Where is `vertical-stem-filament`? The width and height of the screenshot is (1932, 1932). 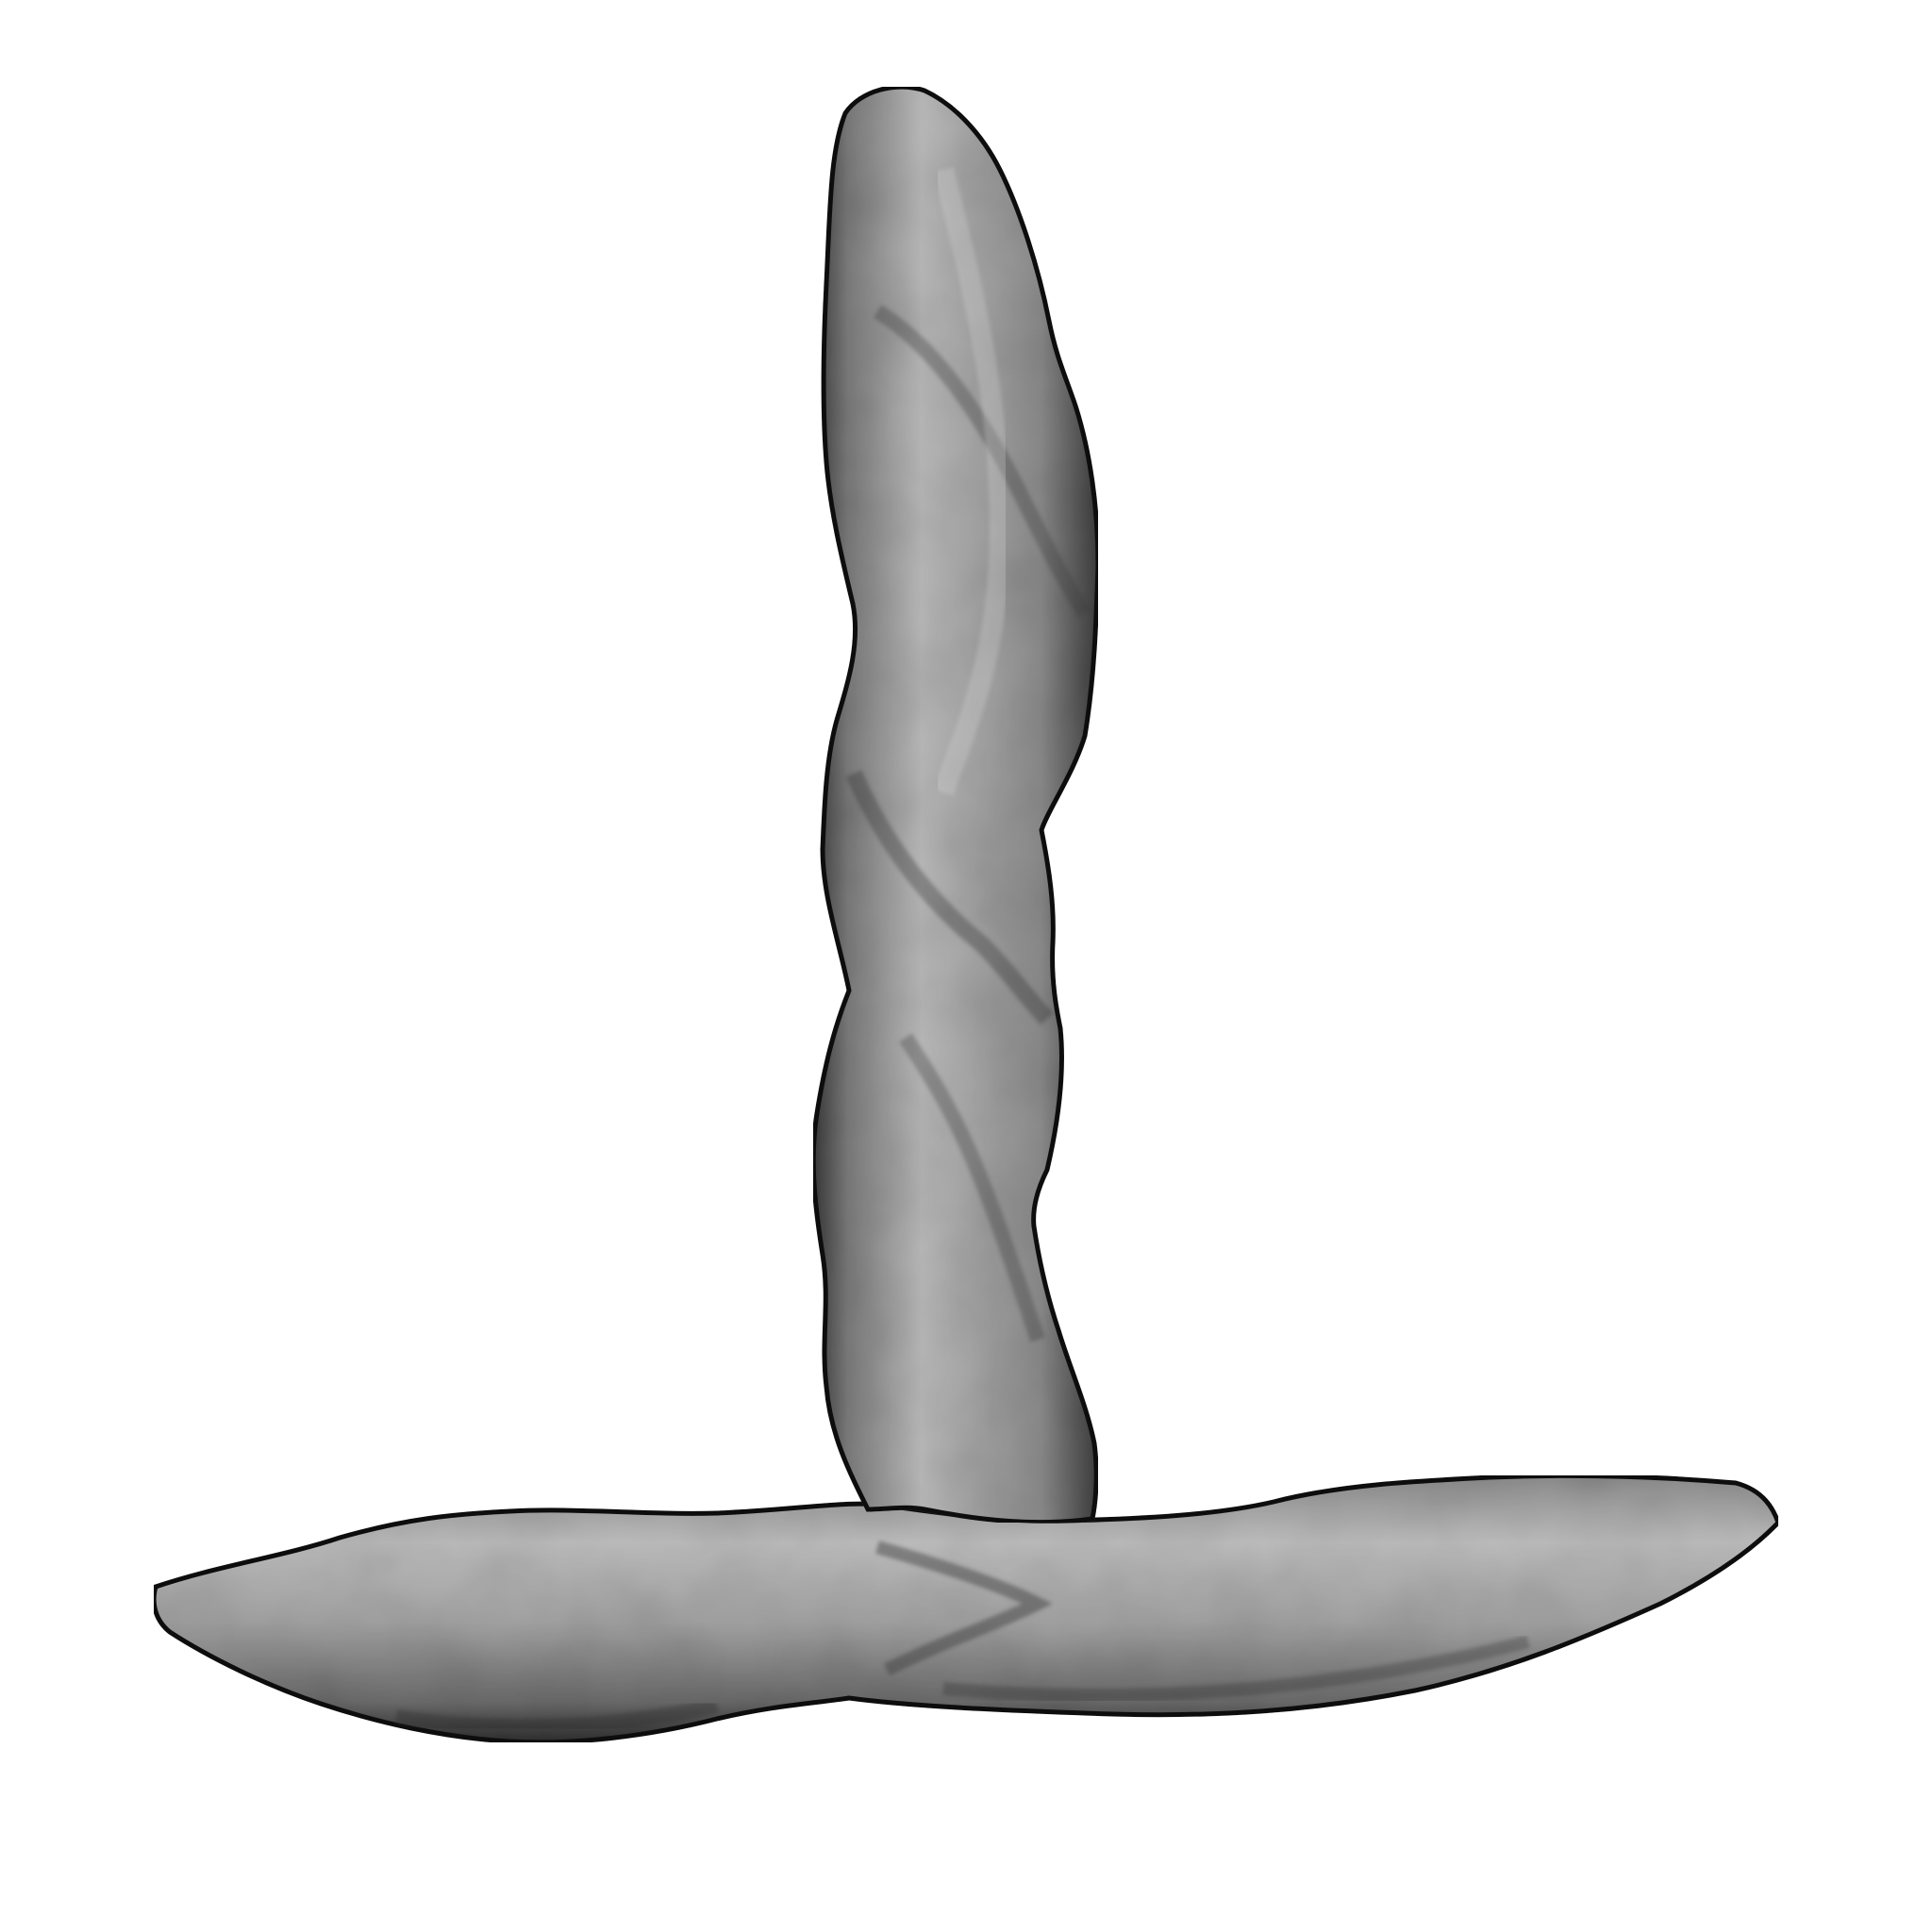 vertical-stem-filament is located at coordinates (956, 805).